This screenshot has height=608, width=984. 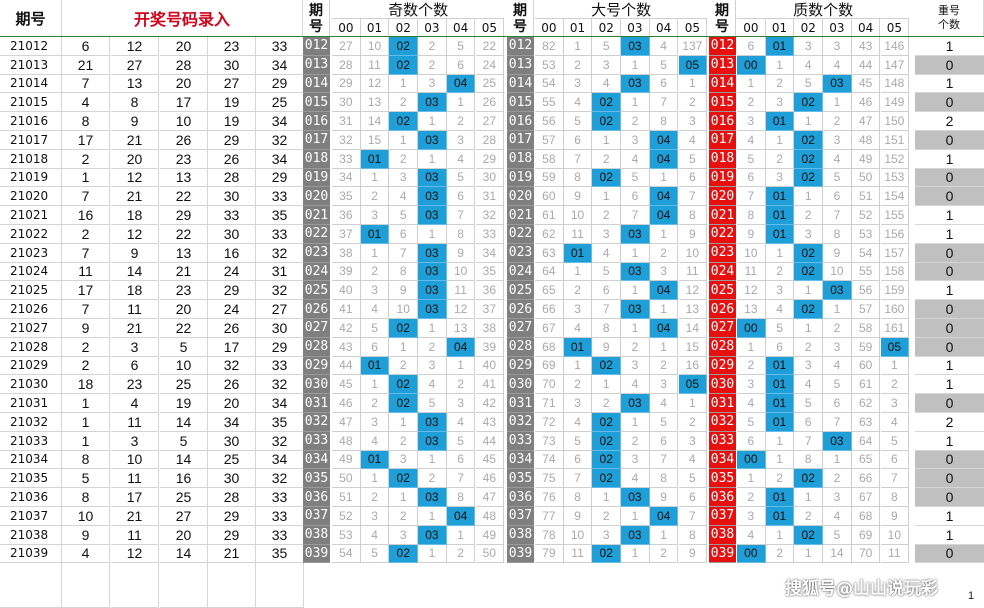 I want to click on draw-number-cell: 32, so click(x=280, y=140).